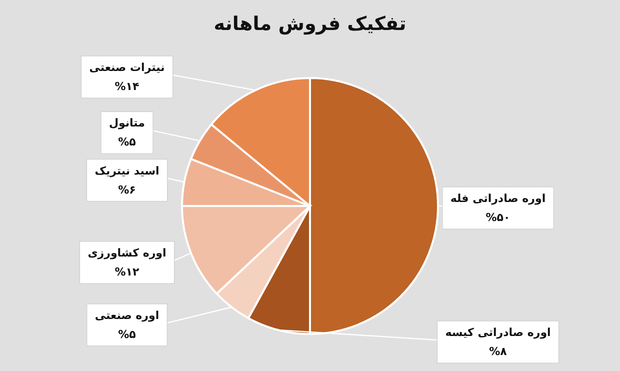  I want to click on slice-label: اوره صادراتی فله, so click(498, 198).